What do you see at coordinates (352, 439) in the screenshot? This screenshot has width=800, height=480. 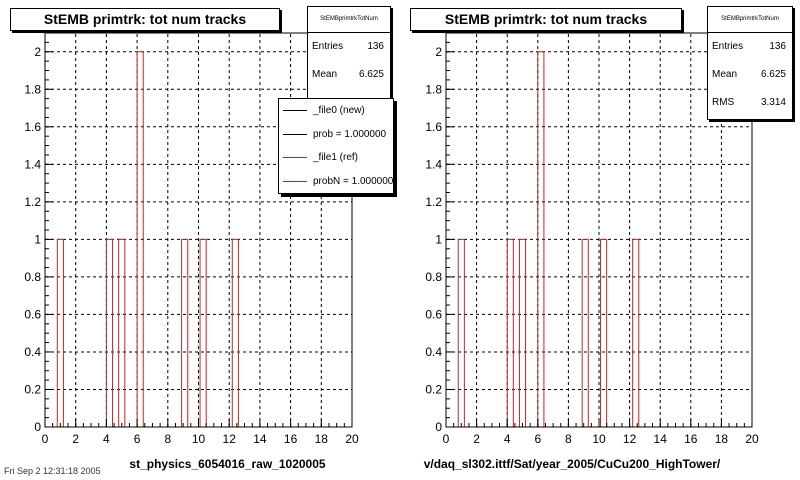 I see `left-xtick-label: 20` at bounding box center [352, 439].